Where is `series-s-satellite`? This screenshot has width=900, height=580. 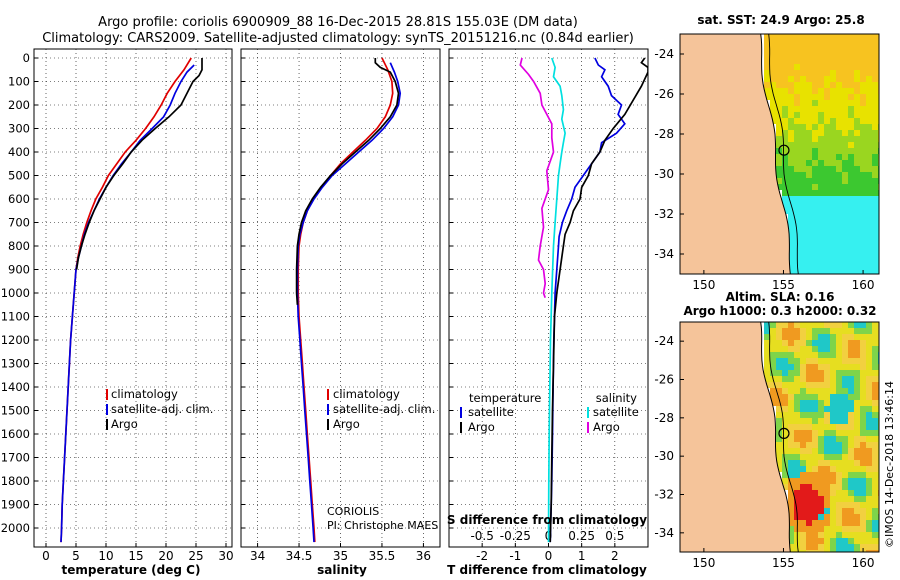
series-s-satellite is located at coordinates (556, 300).